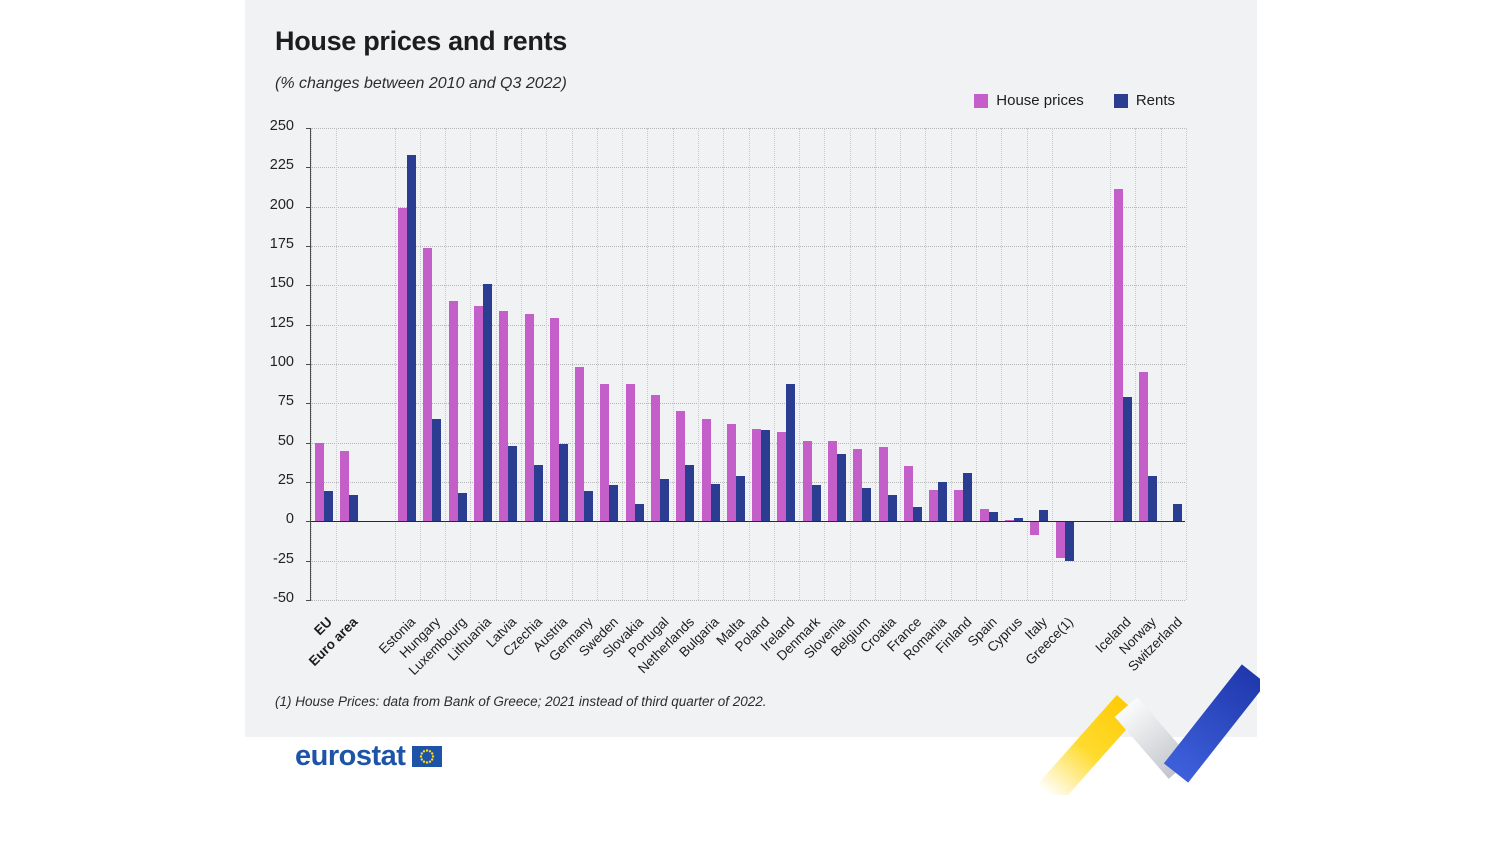  Describe the element at coordinates (1155, 100) in the screenshot. I see `legend-label-rents: Rents` at that location.